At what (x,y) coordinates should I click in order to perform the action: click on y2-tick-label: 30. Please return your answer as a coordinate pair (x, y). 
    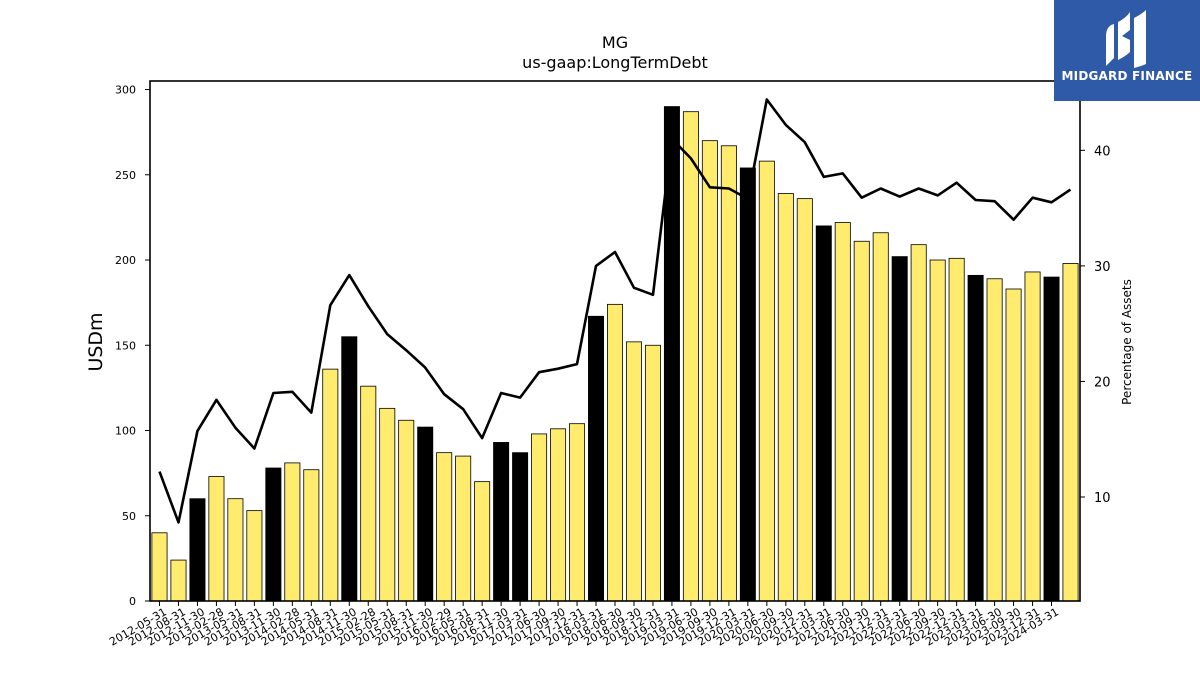
    Looking at the image, I should click on (1102, 267).